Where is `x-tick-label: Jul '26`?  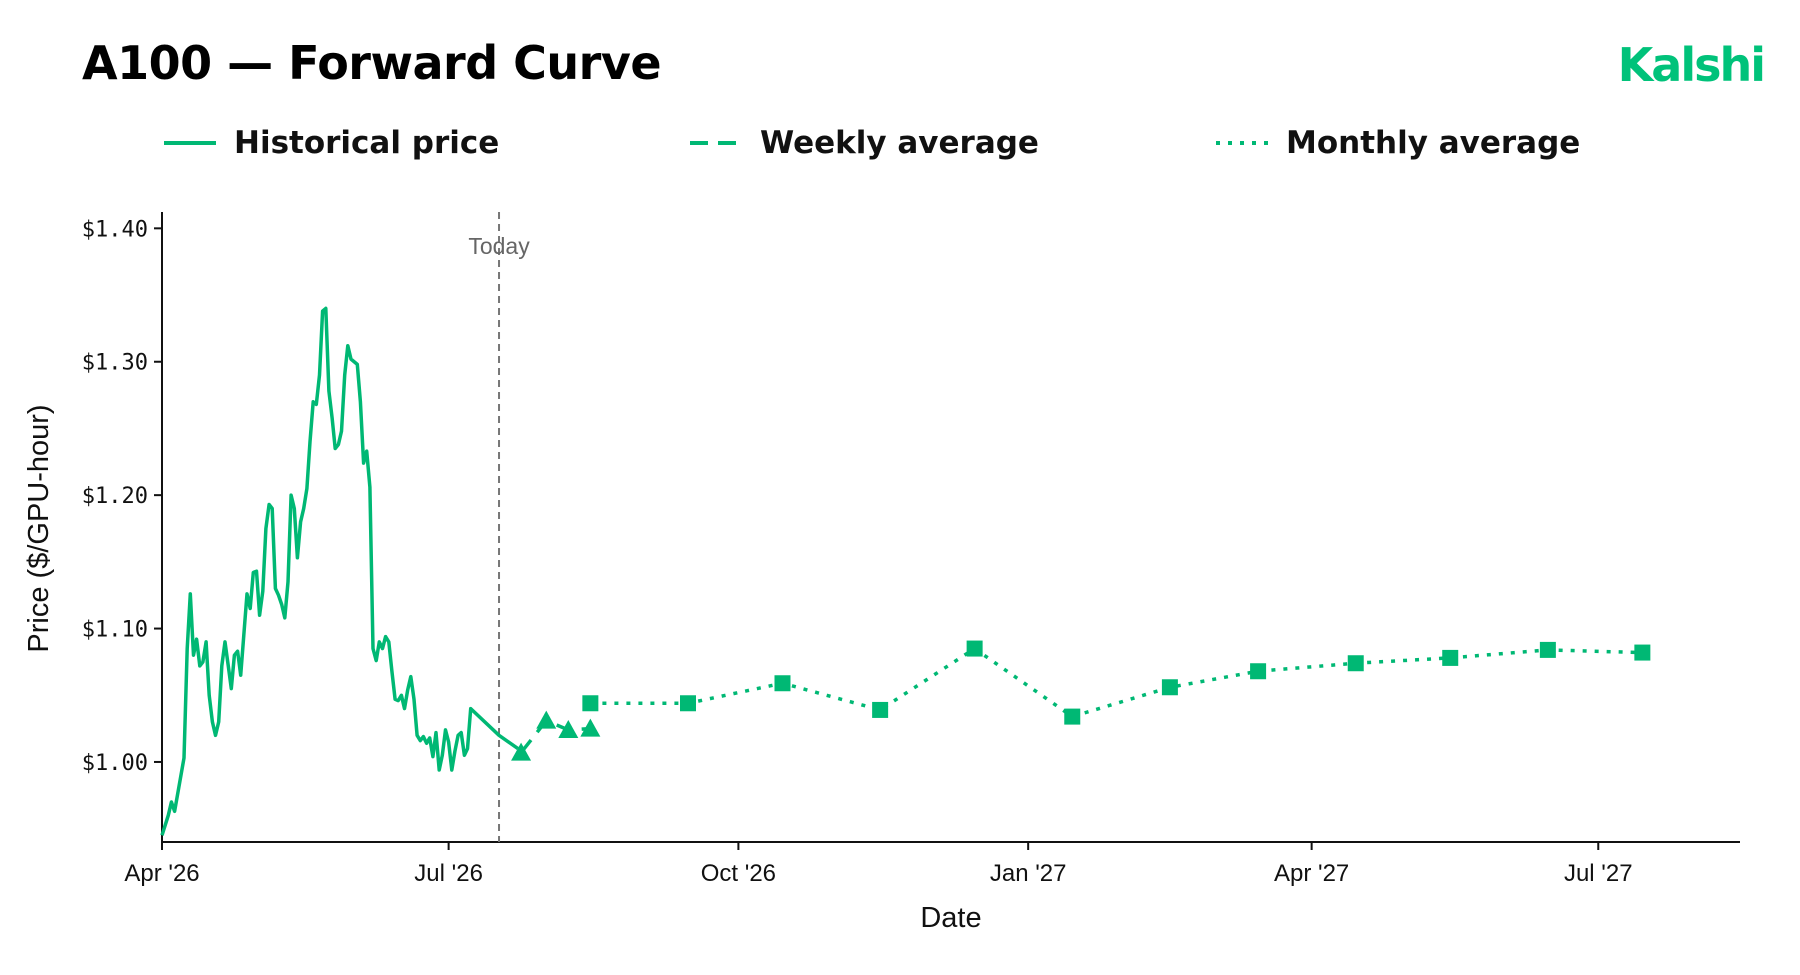
x-tick-label: Jul '26 is located at coordinates (448, 873).